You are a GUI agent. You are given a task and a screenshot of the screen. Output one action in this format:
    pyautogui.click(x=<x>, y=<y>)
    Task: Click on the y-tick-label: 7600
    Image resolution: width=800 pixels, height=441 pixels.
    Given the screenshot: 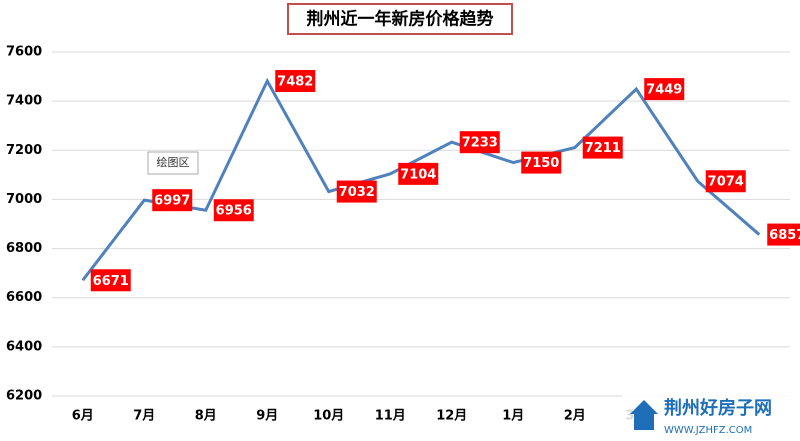 What is the action you would take?
    pyautogui.click(x=24, y=52)
    